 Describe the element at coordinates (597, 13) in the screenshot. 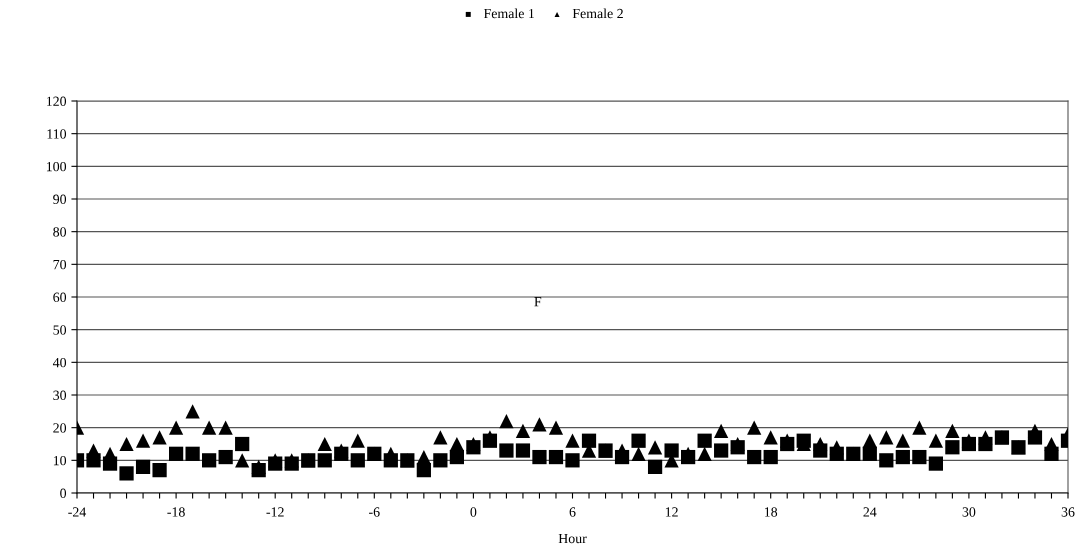

I see `legend-label: Female 2` at that location.